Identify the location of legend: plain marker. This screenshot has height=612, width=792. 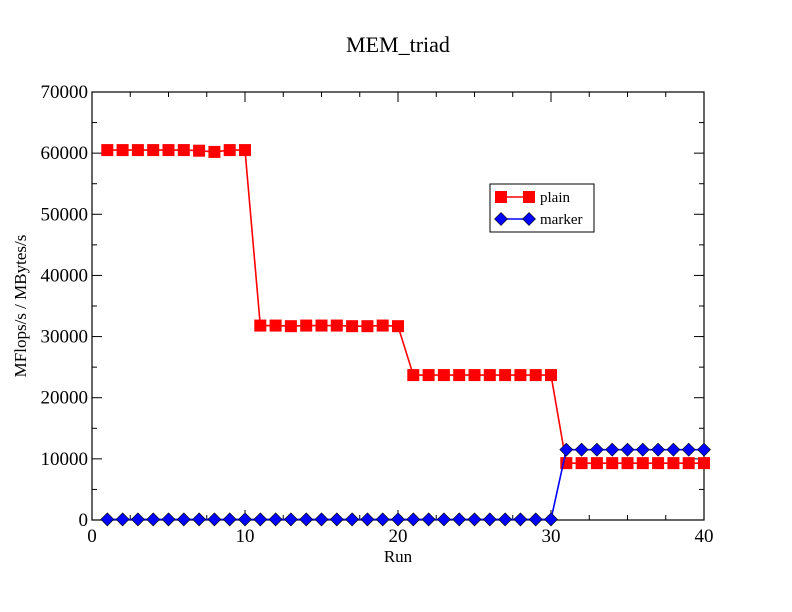
(542, 208).